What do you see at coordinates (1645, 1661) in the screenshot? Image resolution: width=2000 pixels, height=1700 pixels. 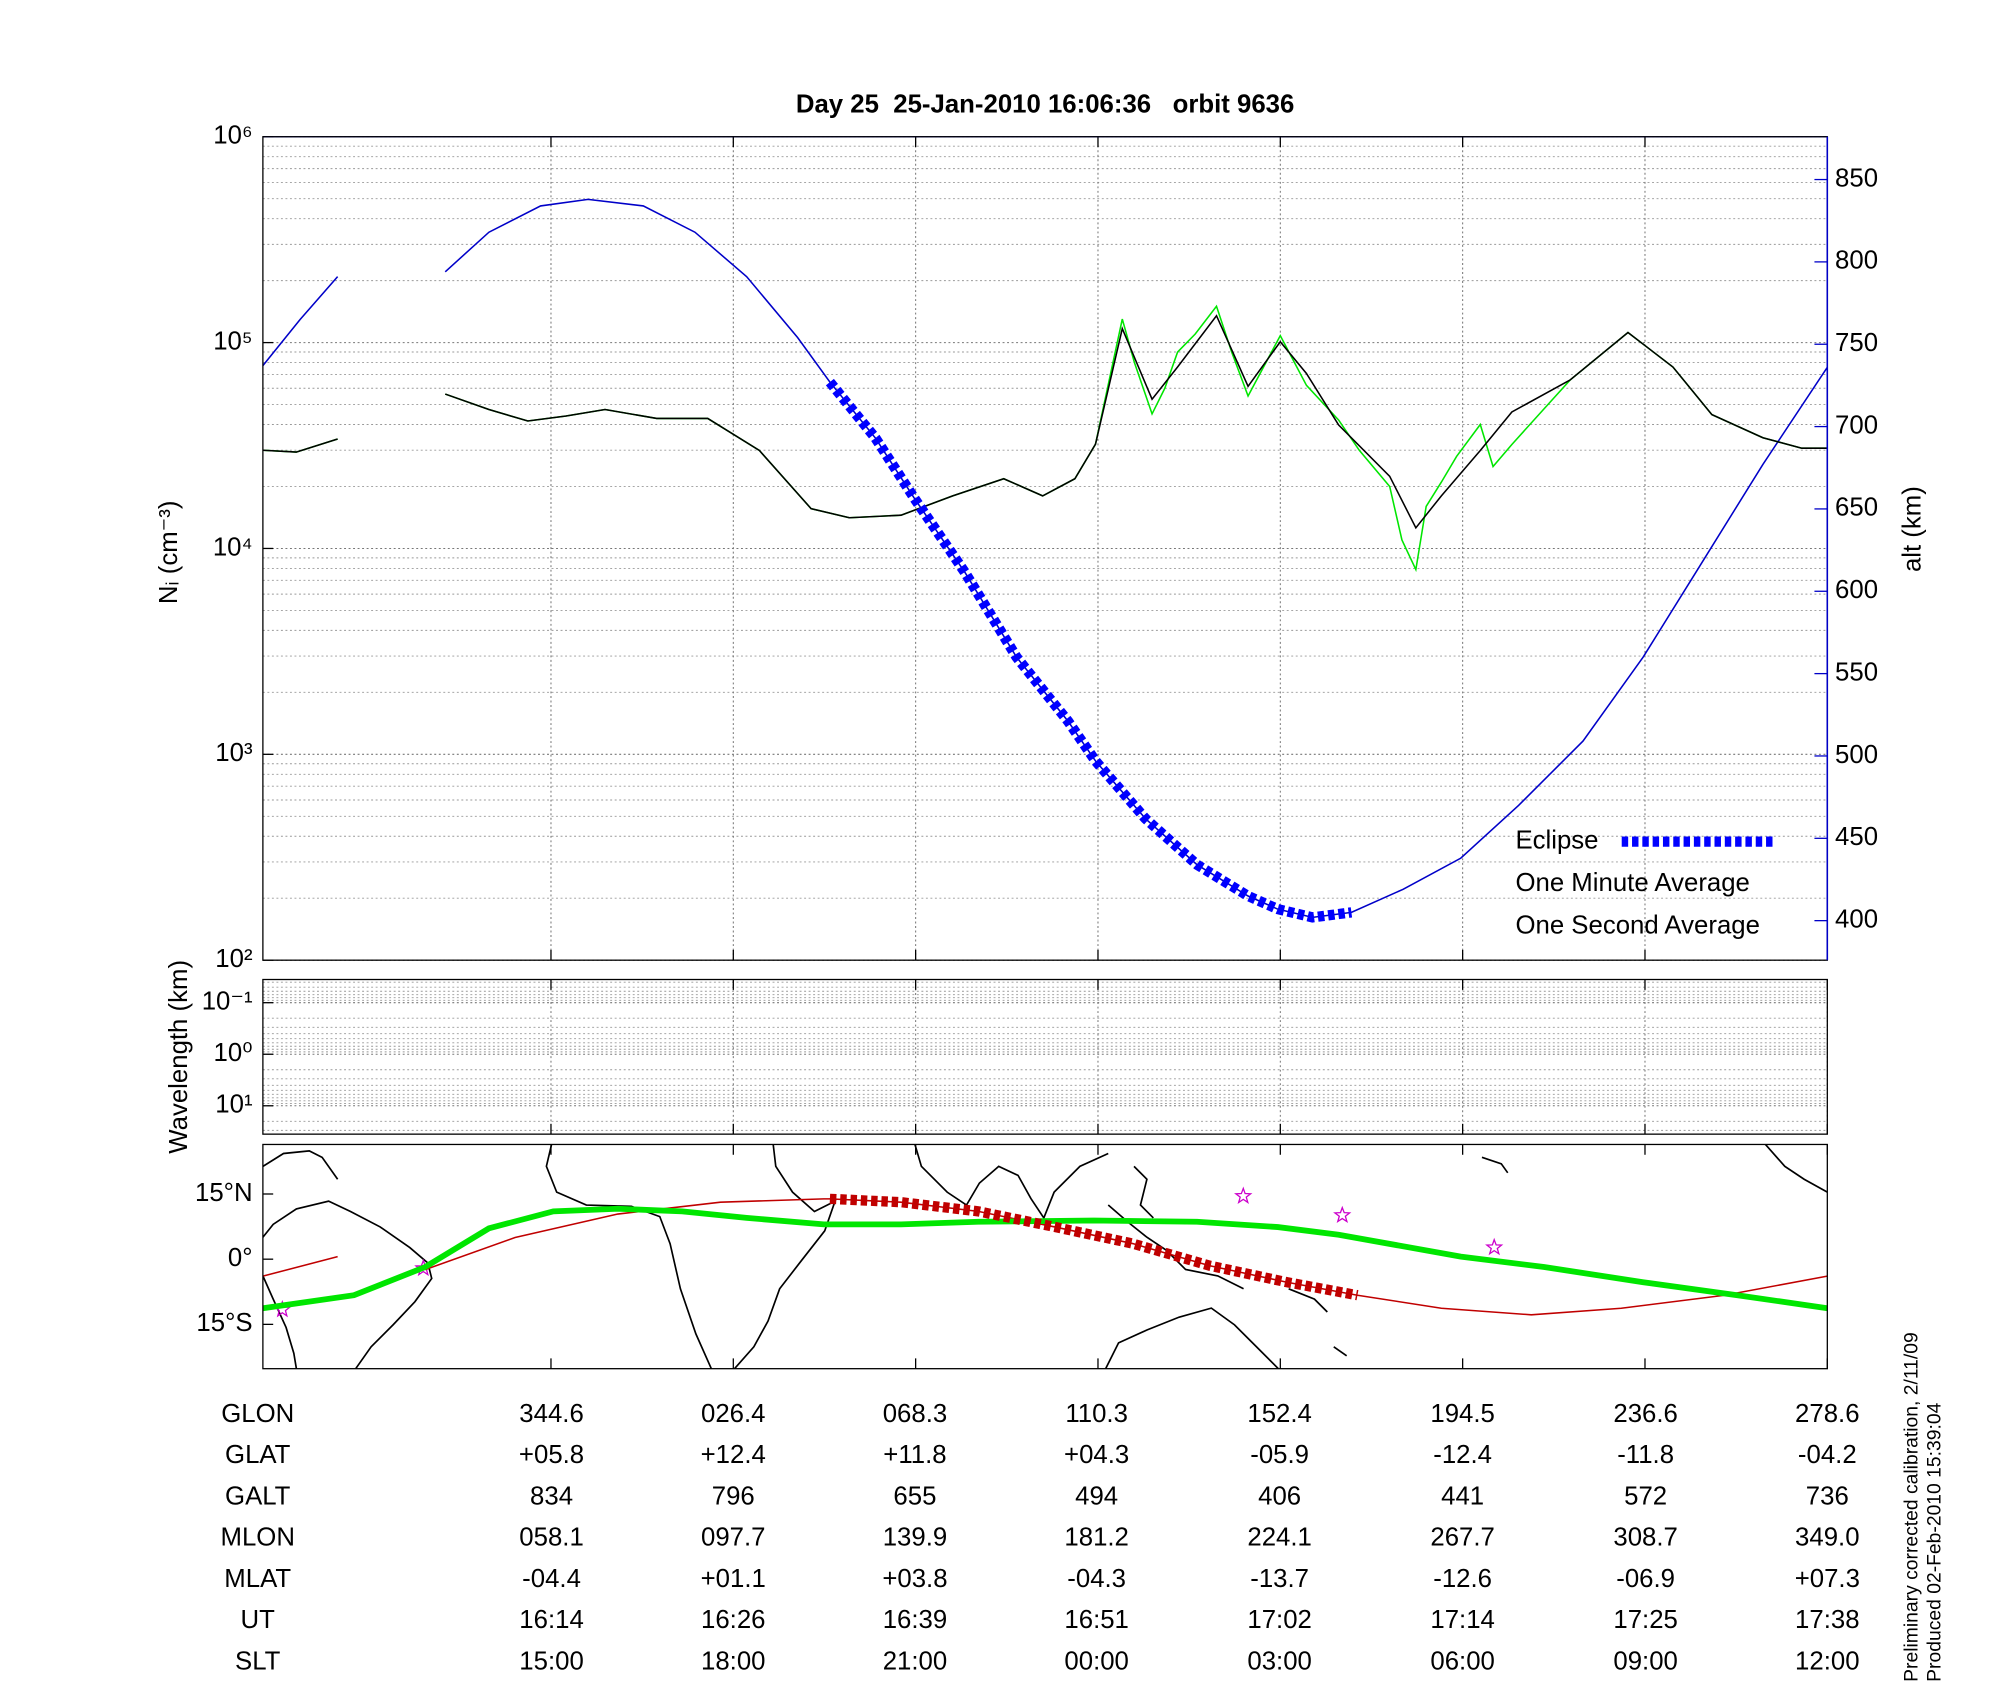 I see `table-cell: 09:00` at bounding box center [1645, 1661].